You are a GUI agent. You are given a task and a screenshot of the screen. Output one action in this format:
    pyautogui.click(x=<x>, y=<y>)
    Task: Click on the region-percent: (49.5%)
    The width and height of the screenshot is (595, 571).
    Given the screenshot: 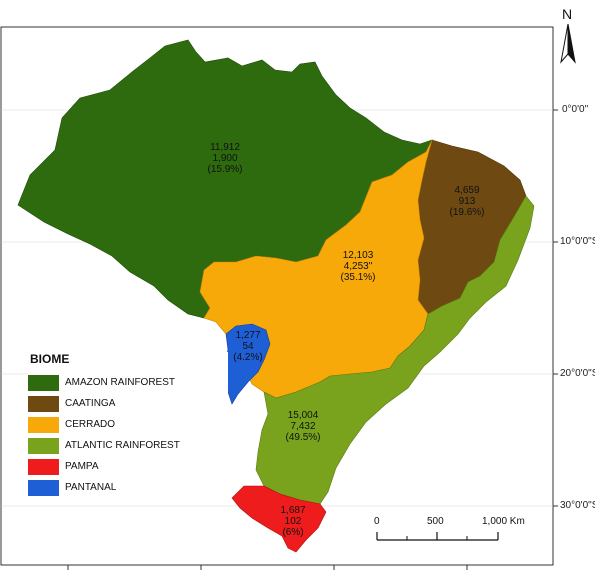 What is the action you would take?
    pyautogui.click(x=303, y=437)
    